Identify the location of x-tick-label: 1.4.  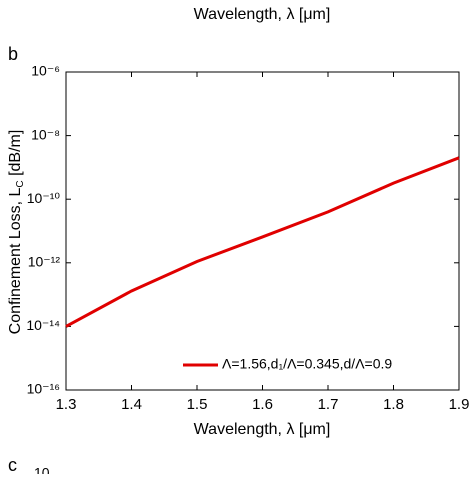
(131, 404).